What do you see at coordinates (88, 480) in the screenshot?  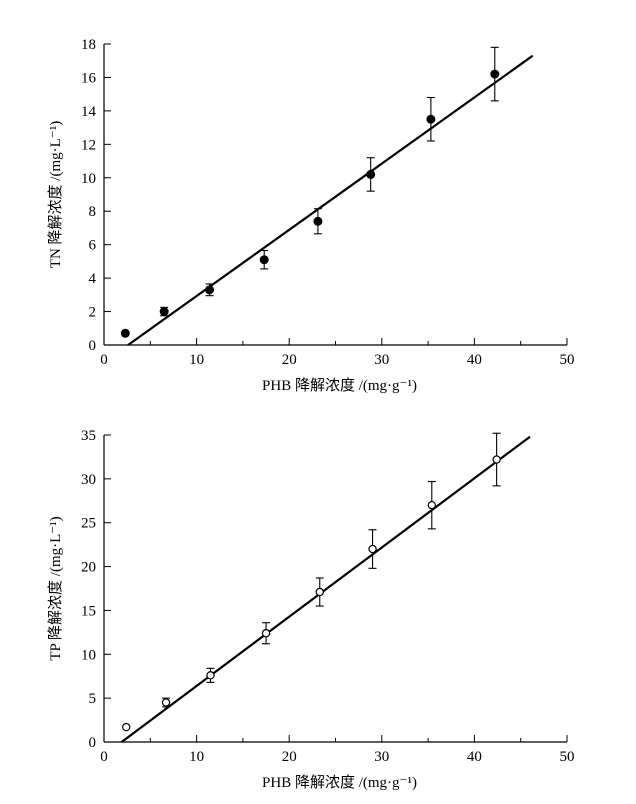 I see `y-tick-label: 30` at bounding box center [88, 480].